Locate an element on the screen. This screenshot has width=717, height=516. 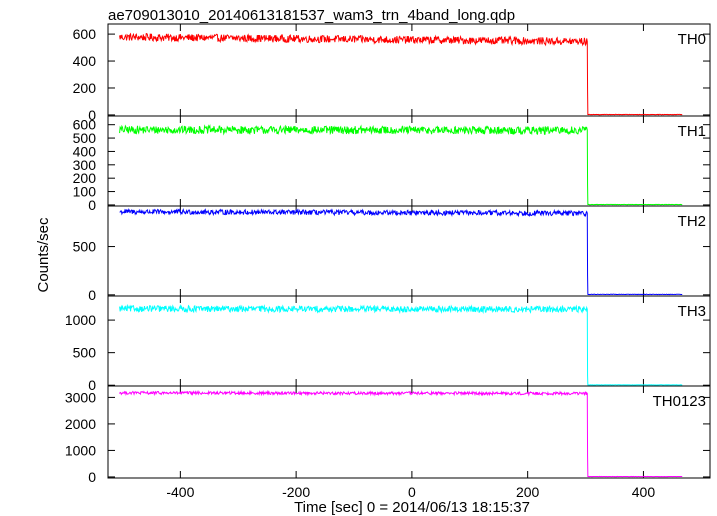
series-line-th3 is located at coordinates (401, 344).